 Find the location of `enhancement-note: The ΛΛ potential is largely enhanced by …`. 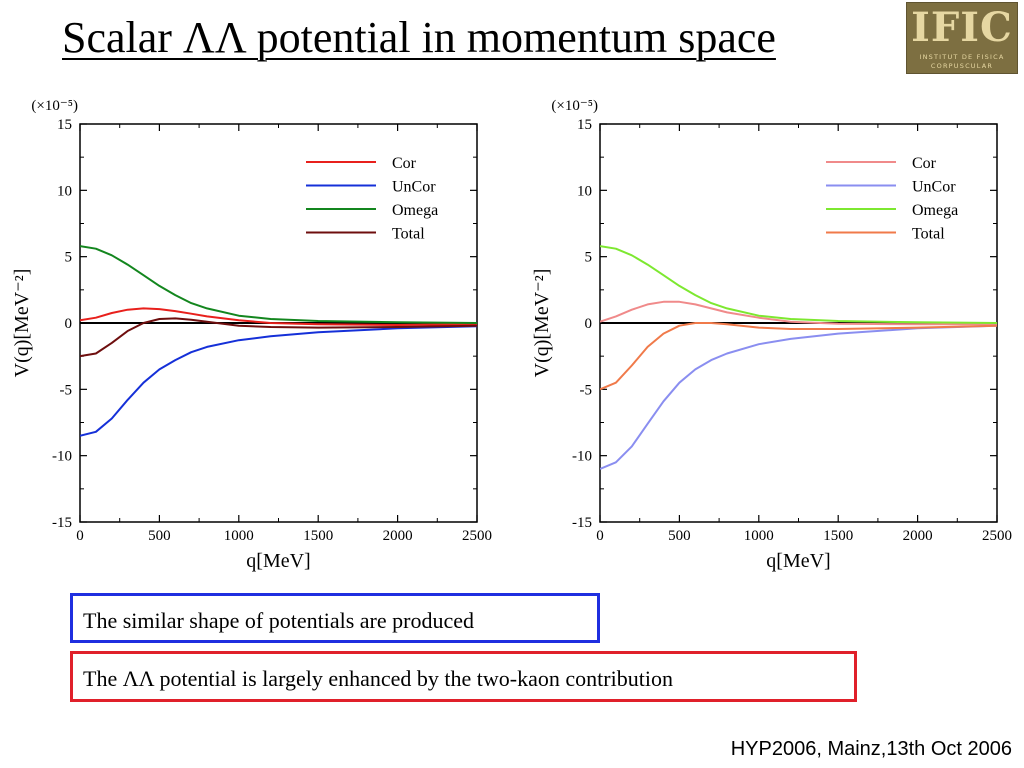

enhancement-note: The ΛΛ potential is largely enhanced by … is located at coordinates (463, 676).